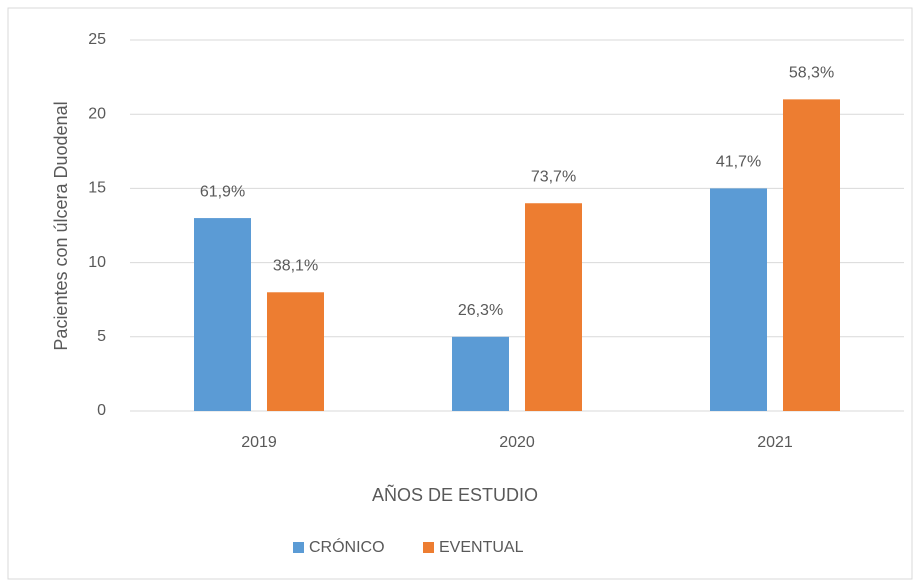 The image size is (921, 587). What do you see at coordinates (259, 442) in the screenshot?
I see `x-tick-label: 2019` at bounding box center [259, 442].